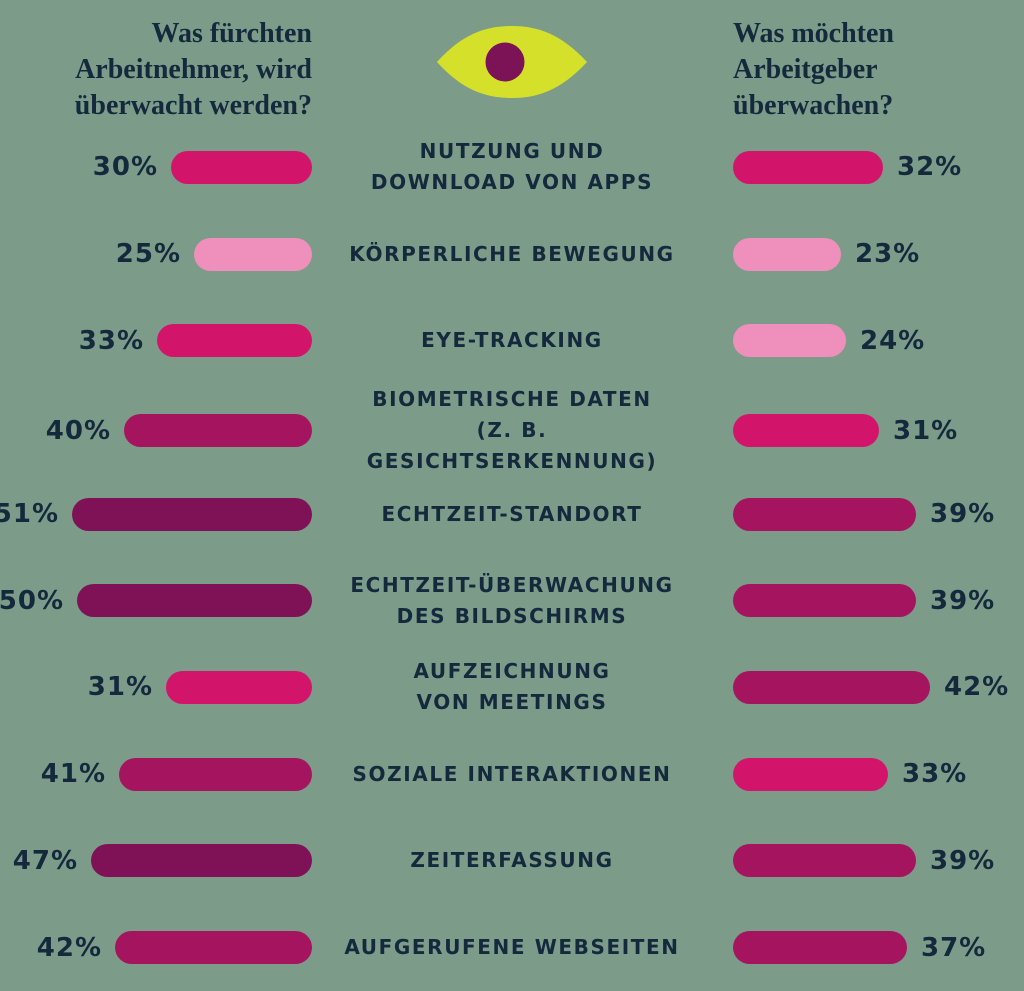  I want to click on fear-cell: 41%, so click(170, 774).